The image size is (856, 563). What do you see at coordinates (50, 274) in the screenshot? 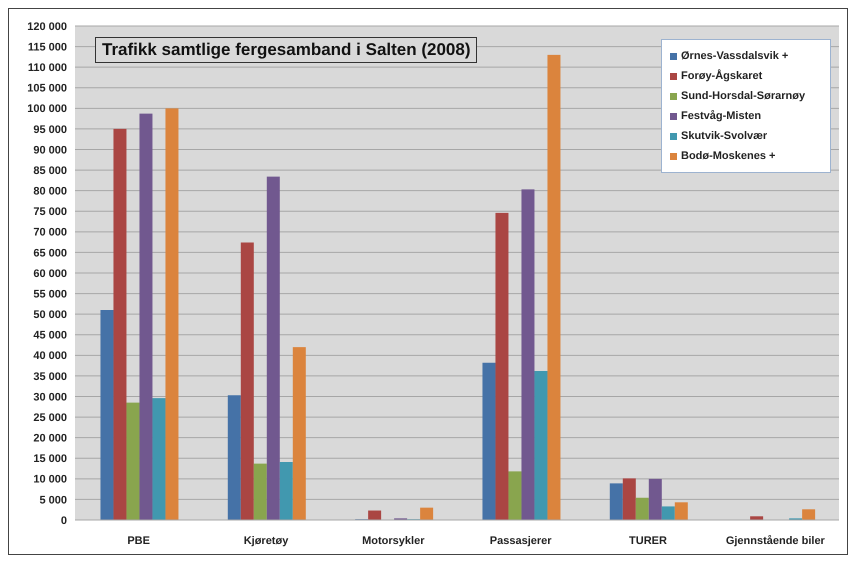
I see `y-tick-label: 60 000` at bounding box center [50, 274].